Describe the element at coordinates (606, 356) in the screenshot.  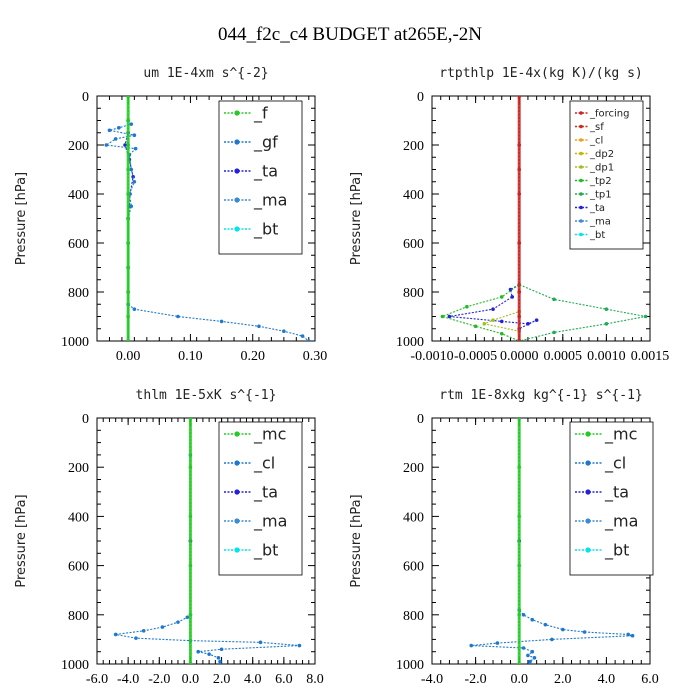
I see `x-tick-label: 0.0010` at that location.